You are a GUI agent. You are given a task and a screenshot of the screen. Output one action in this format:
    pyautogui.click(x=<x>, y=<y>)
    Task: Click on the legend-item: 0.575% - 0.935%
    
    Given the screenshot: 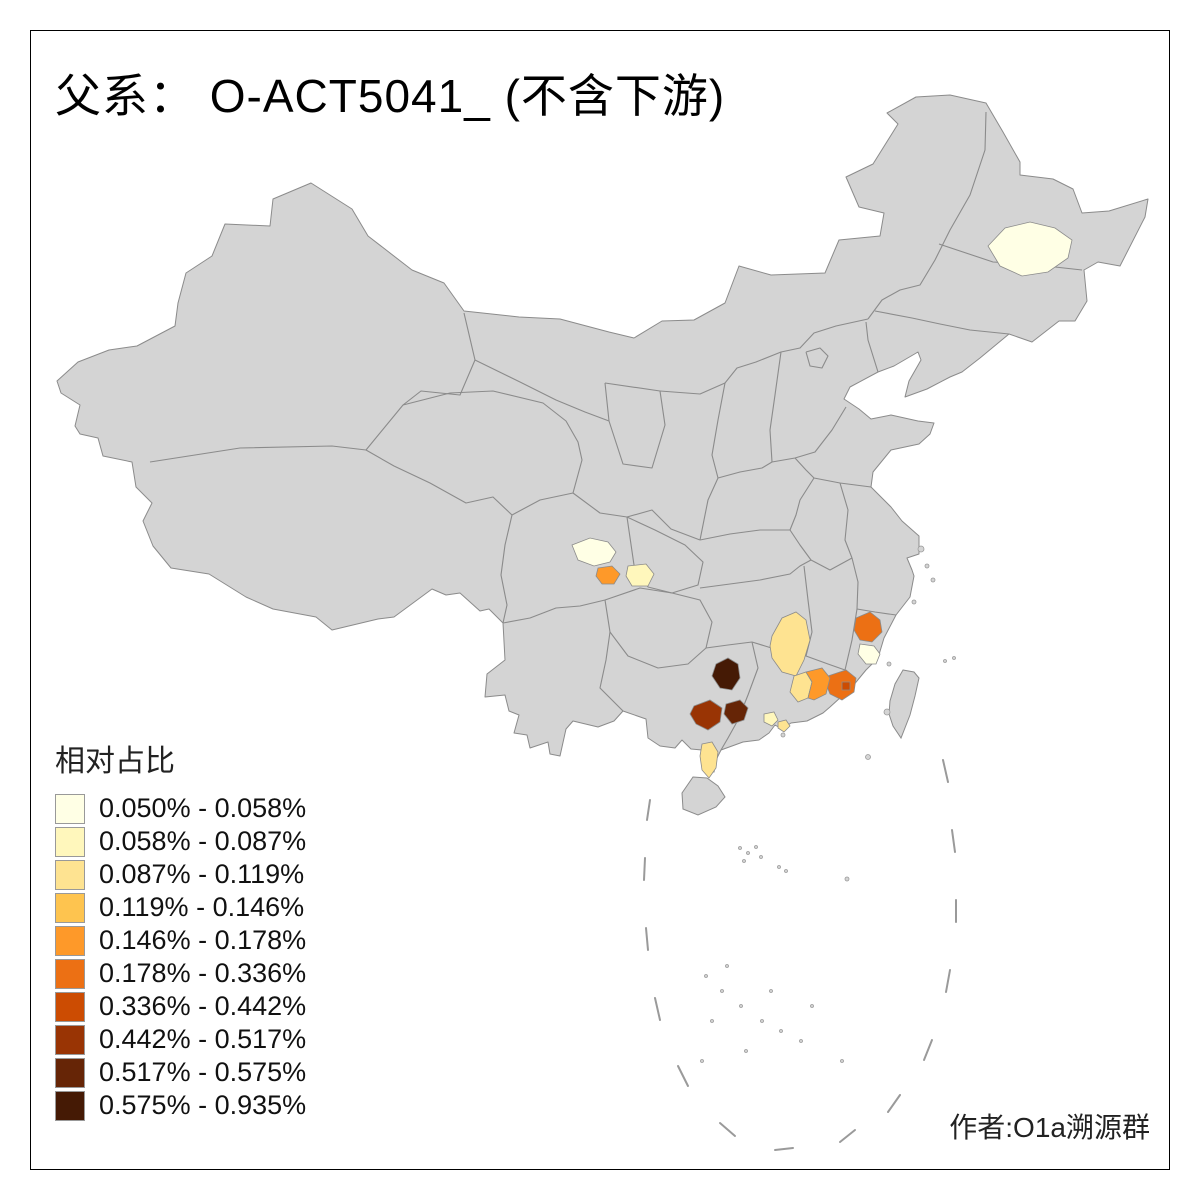 What is the action you would take?
    pyautogui.click(x=180, y=1105)
    